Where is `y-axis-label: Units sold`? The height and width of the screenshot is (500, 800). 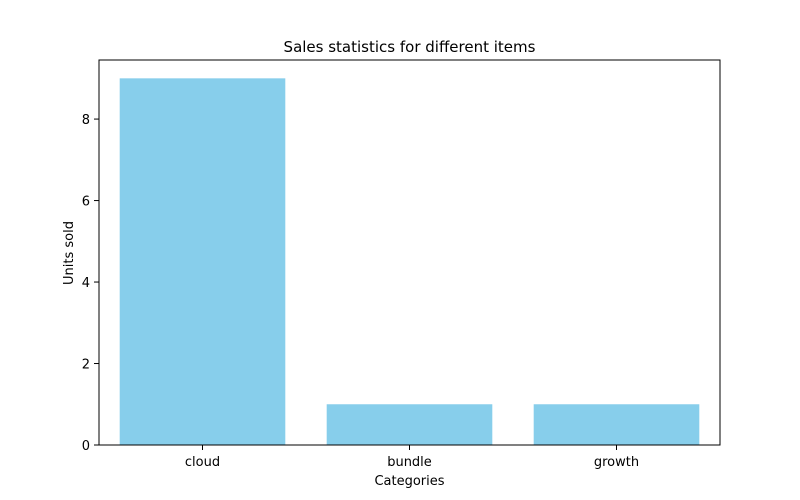
y-axis-label: Units sold is located at coordinates (69, 253).